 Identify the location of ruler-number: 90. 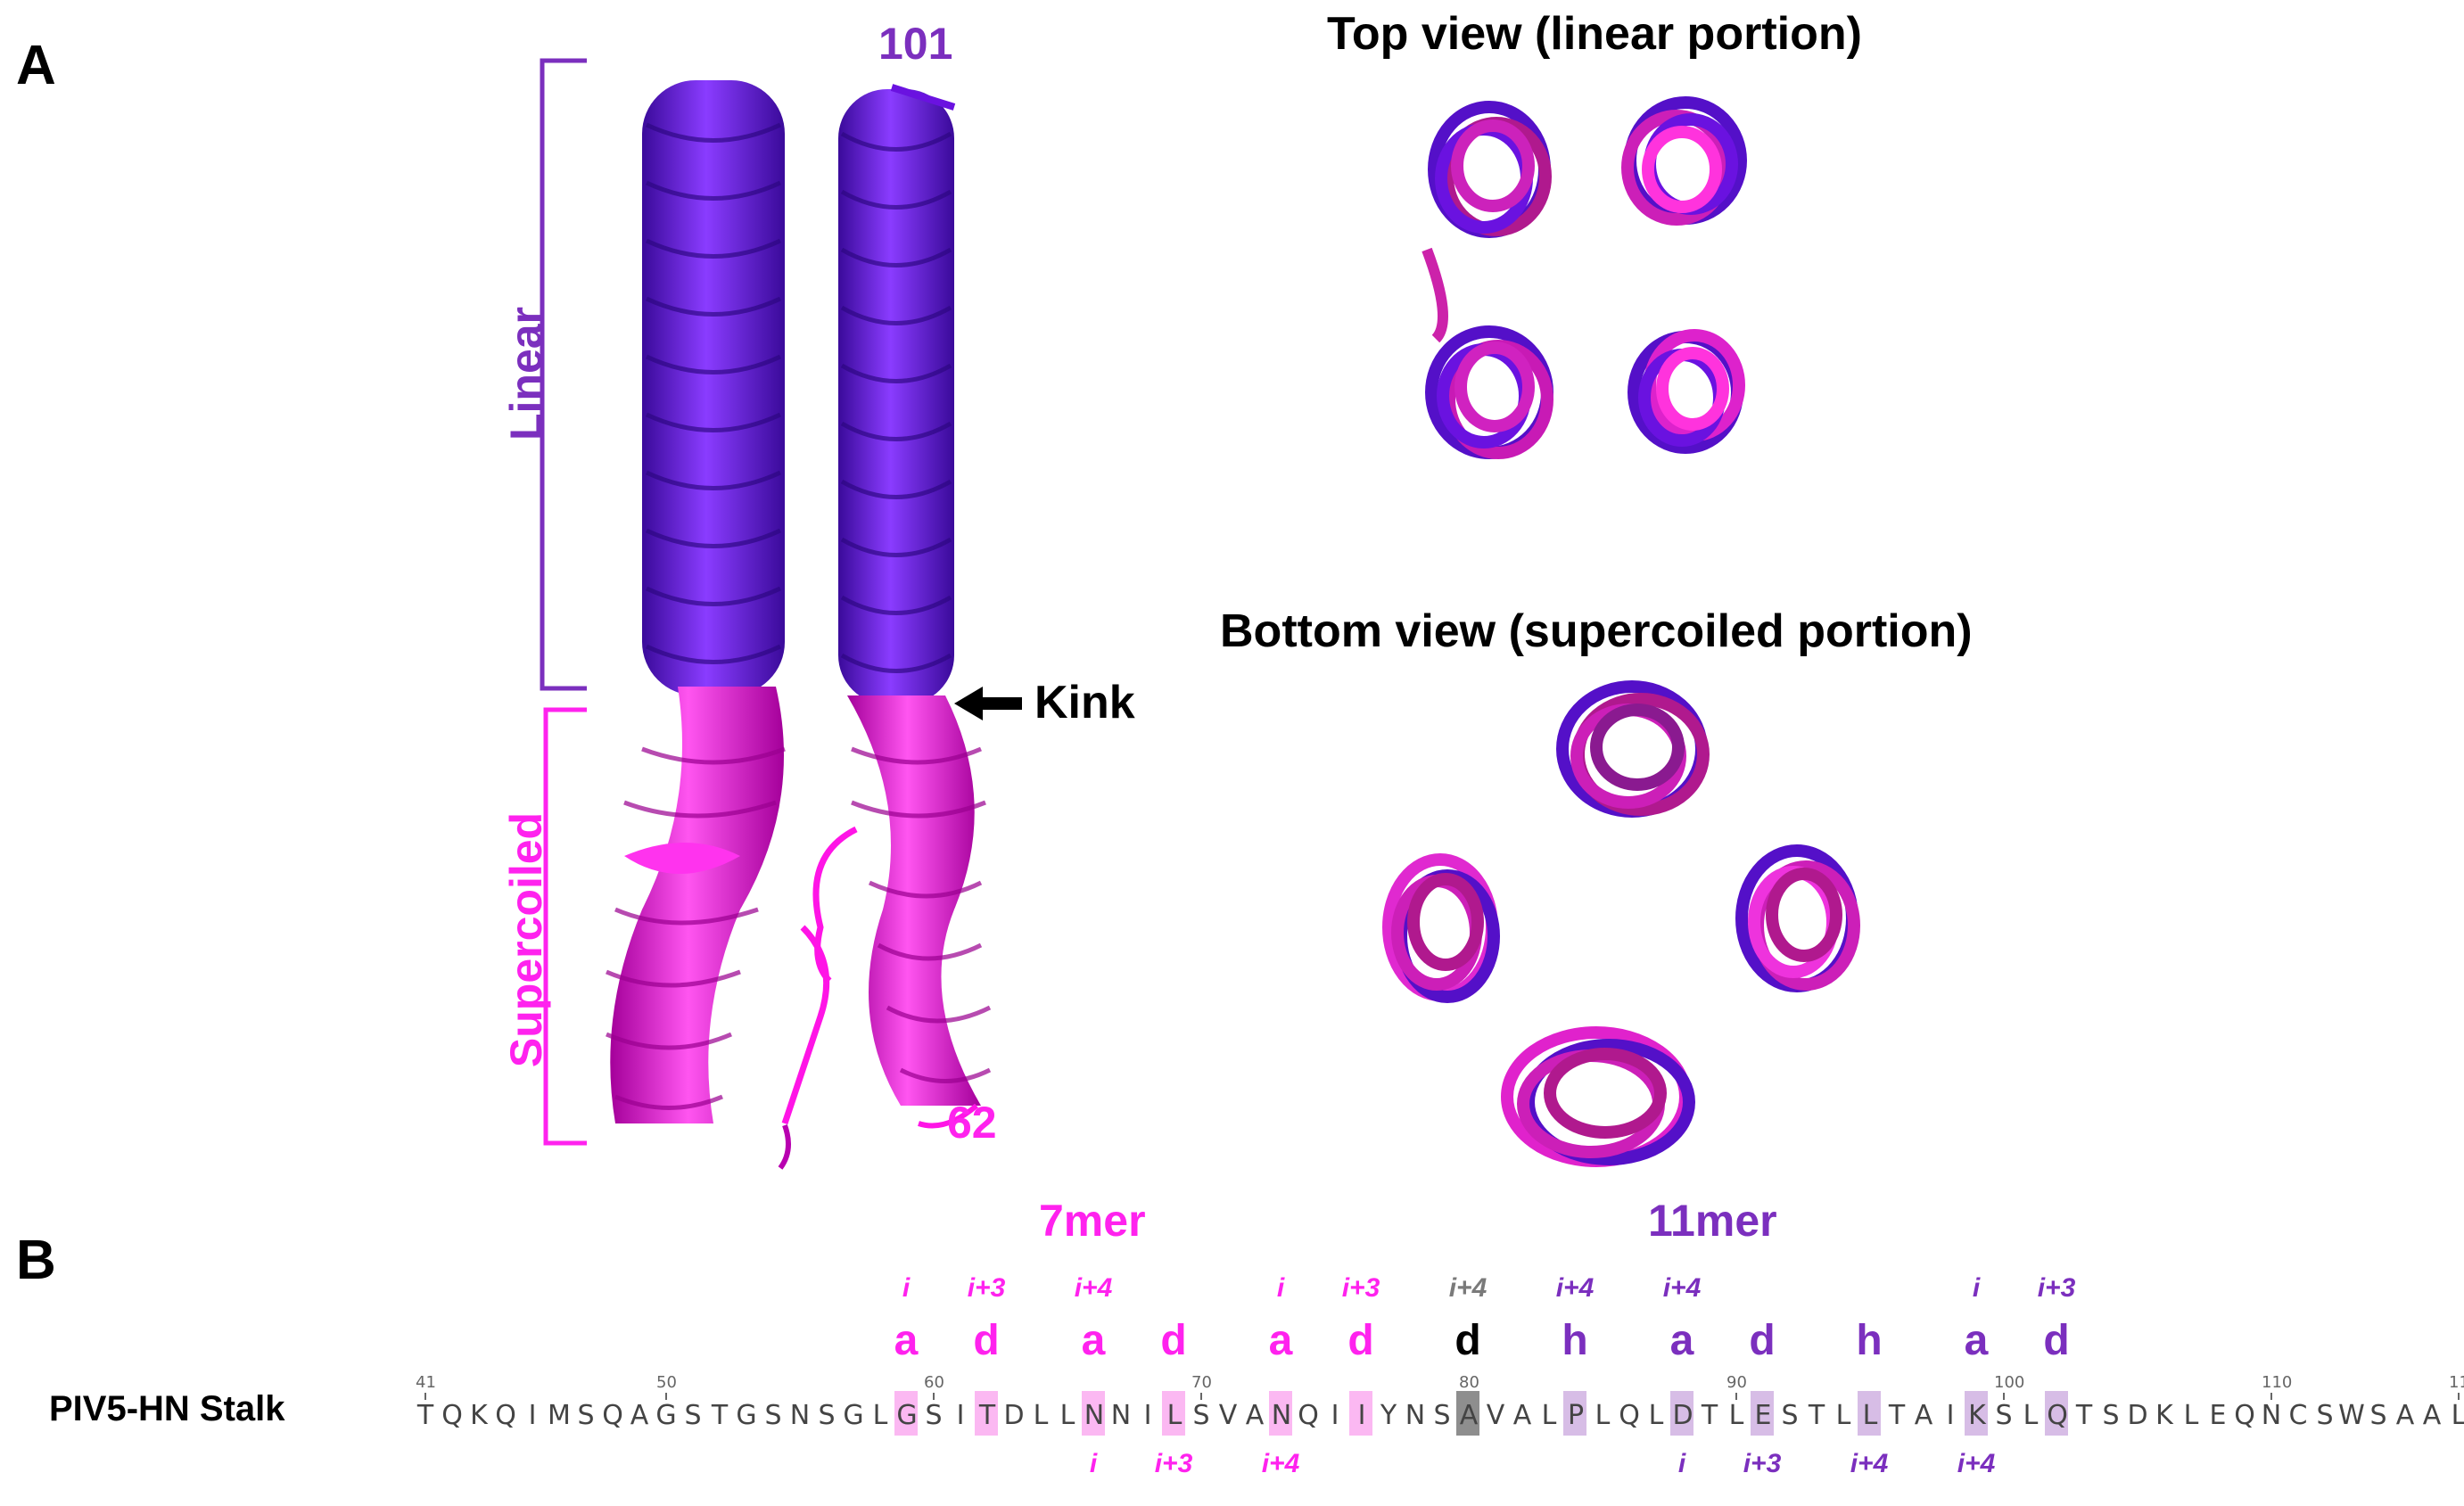
(1736, 1382).